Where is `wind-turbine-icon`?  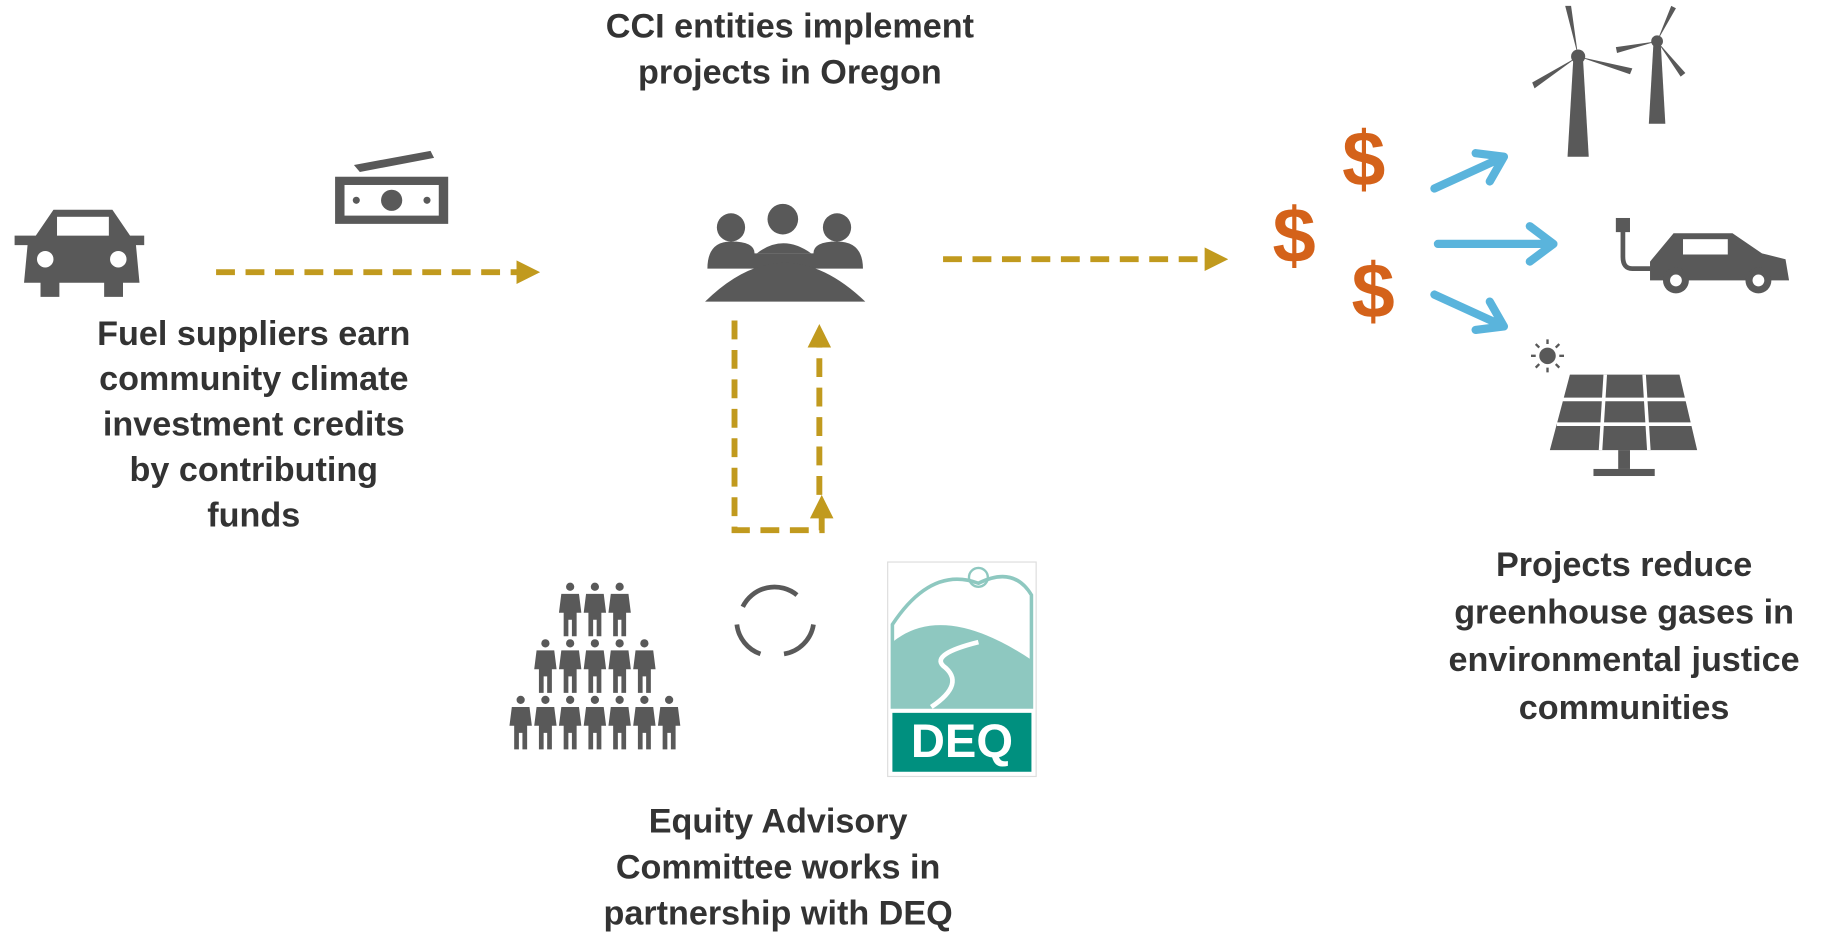 wind-turbine-icon is located at coordinates (1609, 81).